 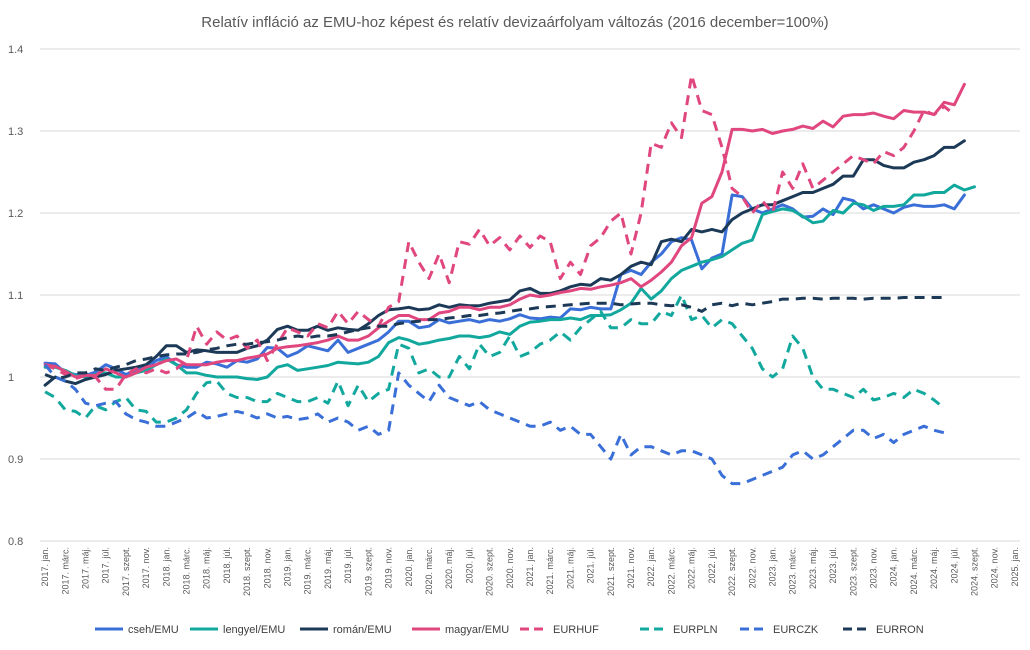 I want to click on x-tick-label: 2017. nov., so click(x=146, y=567).